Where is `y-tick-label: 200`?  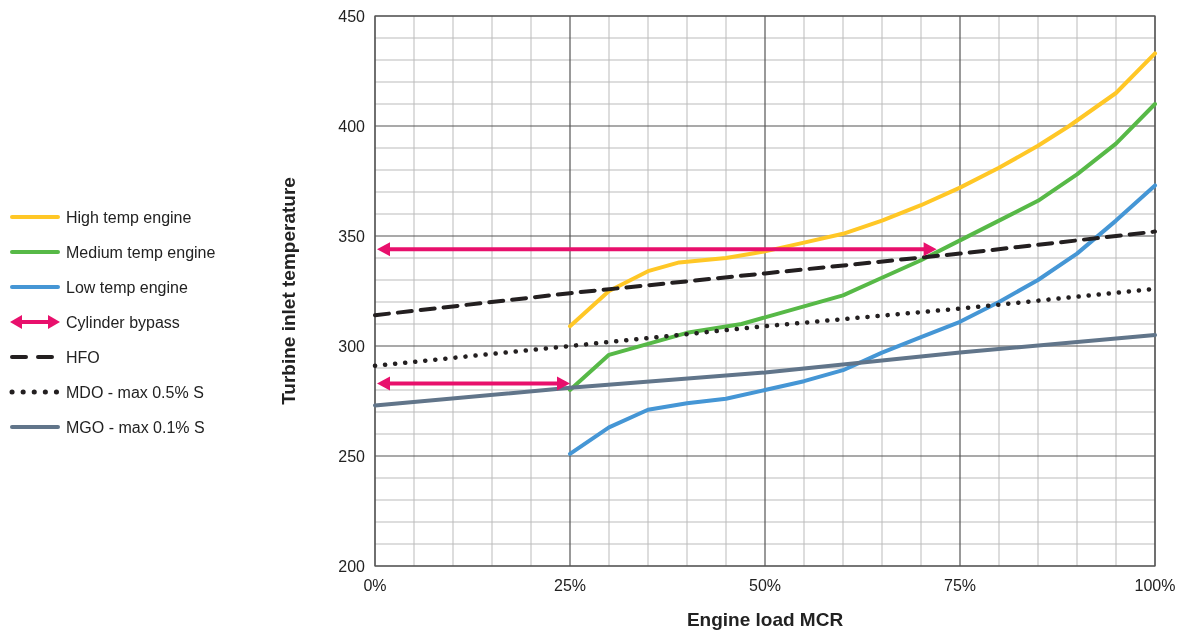 y-tick-label: 200 is located at coordinates (352, 566).